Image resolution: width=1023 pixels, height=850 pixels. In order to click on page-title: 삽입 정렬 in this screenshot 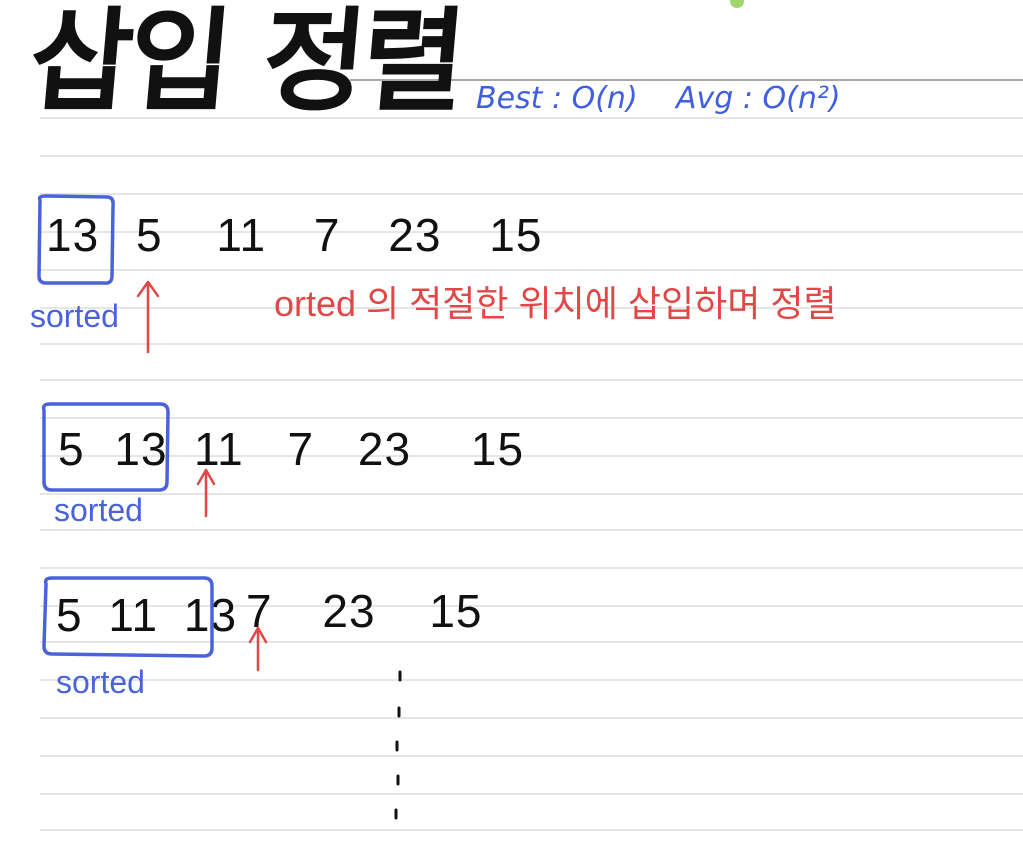, I will do `click(245, 63)`.